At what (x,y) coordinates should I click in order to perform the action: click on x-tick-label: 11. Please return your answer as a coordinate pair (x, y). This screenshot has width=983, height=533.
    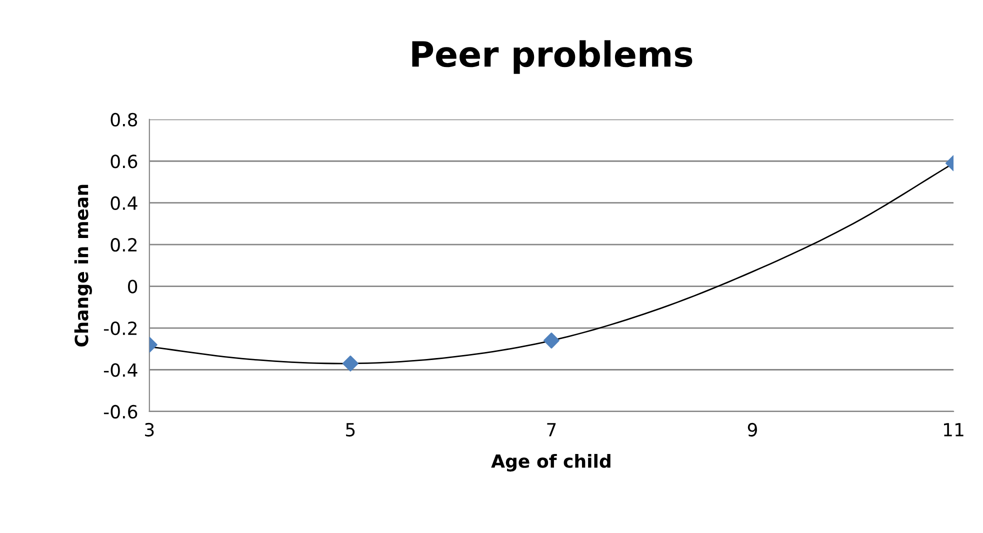
    Looking at the image, I should click on (954, 429).